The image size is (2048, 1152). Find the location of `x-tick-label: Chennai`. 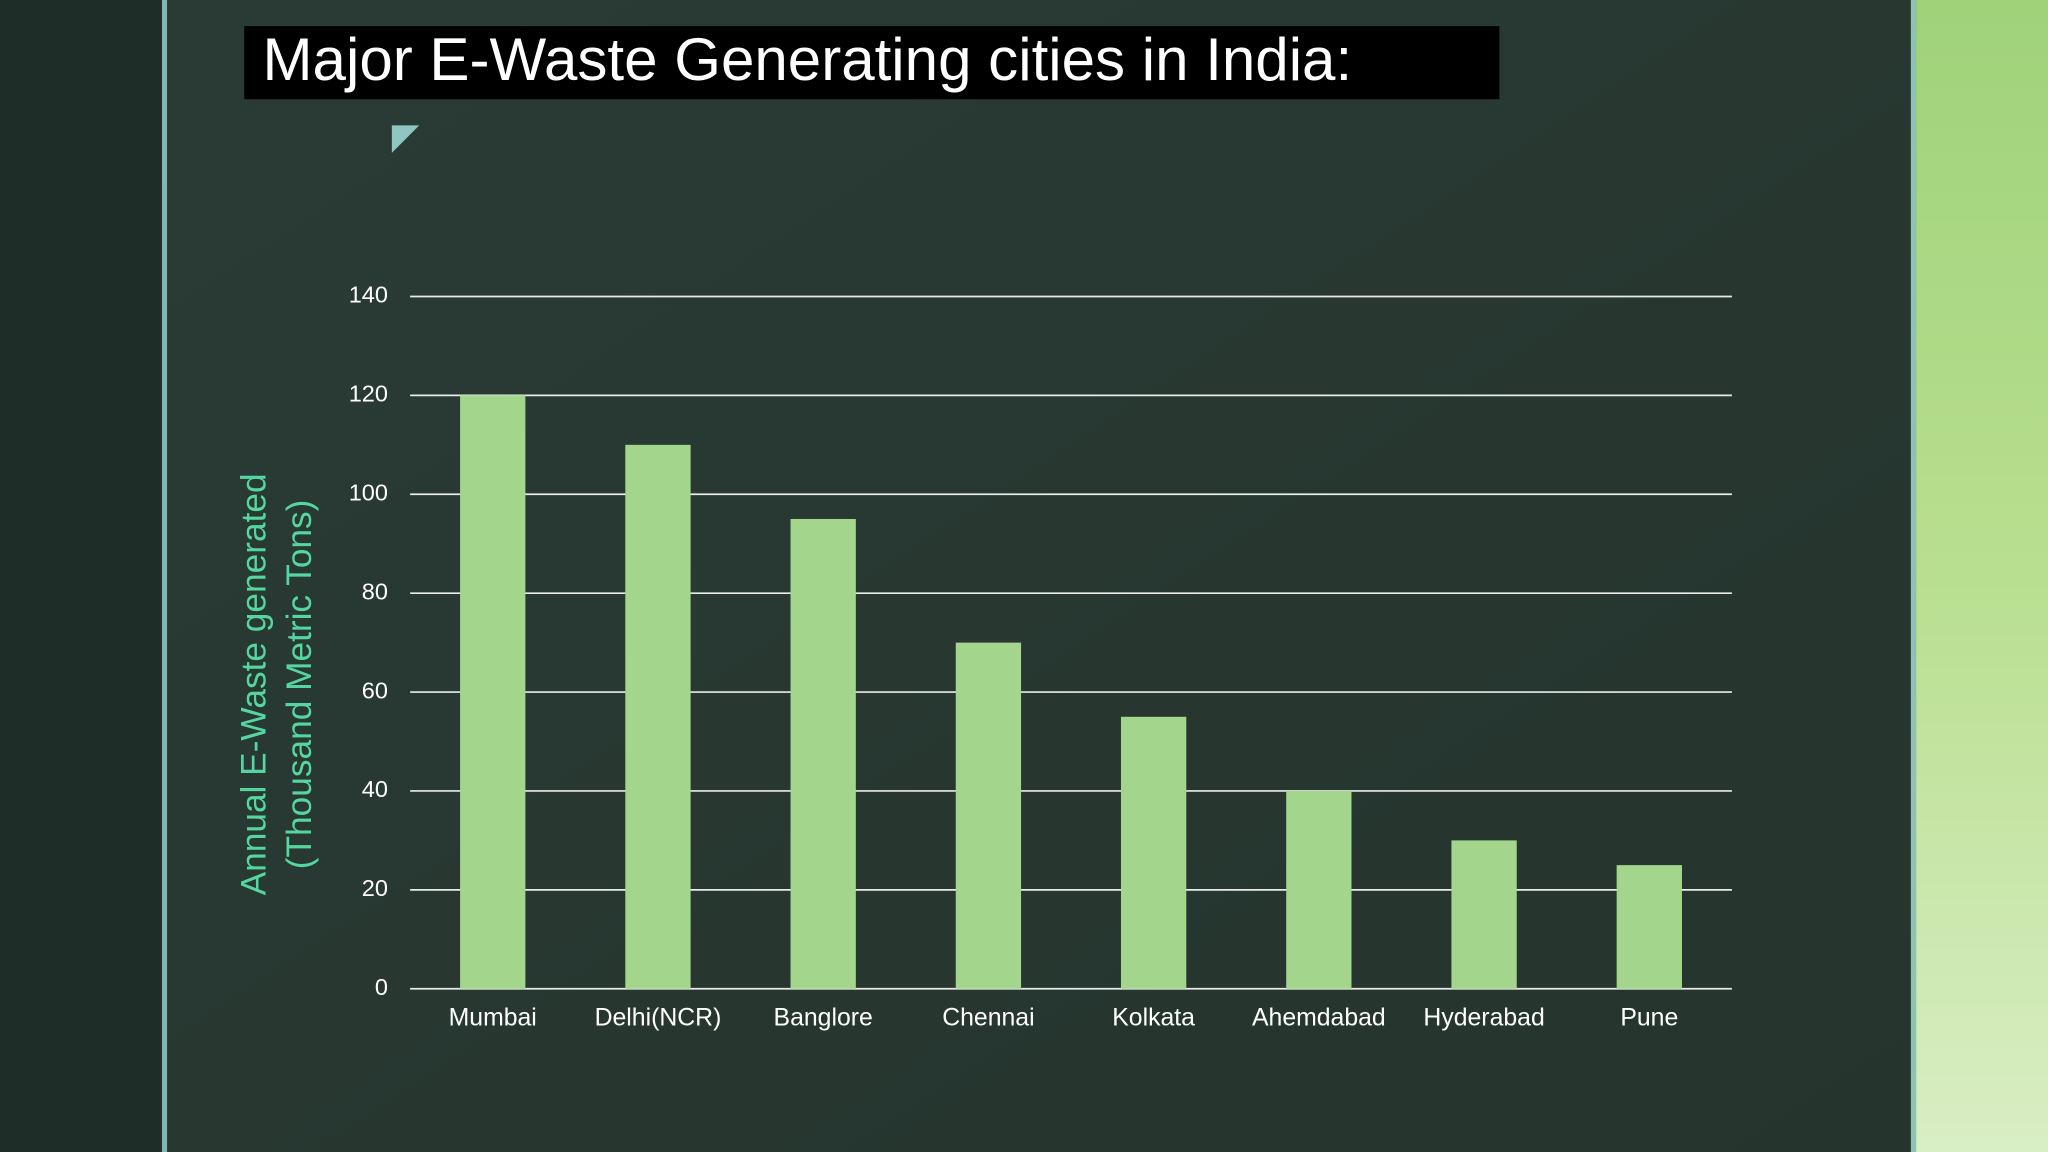

x-tick-label: Chennai is located at coordinates (988, 1017).